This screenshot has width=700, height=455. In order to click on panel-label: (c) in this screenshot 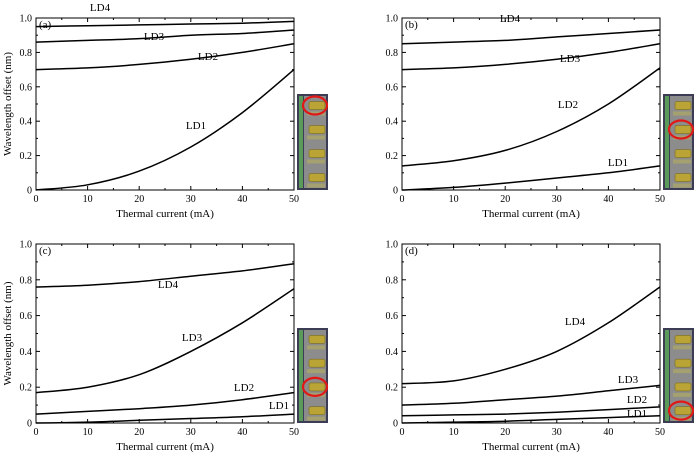, I will do `click(45, 251)`.